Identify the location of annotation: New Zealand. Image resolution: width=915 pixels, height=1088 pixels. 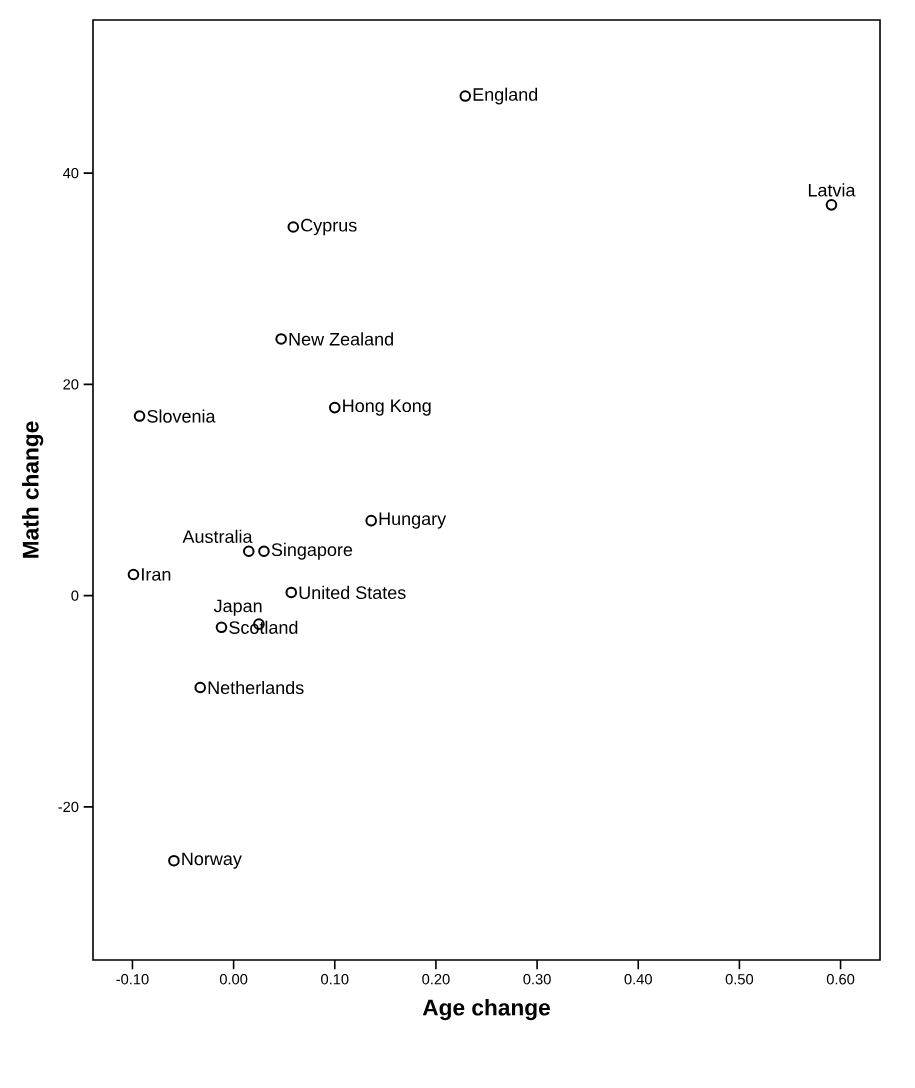
(341, 339).